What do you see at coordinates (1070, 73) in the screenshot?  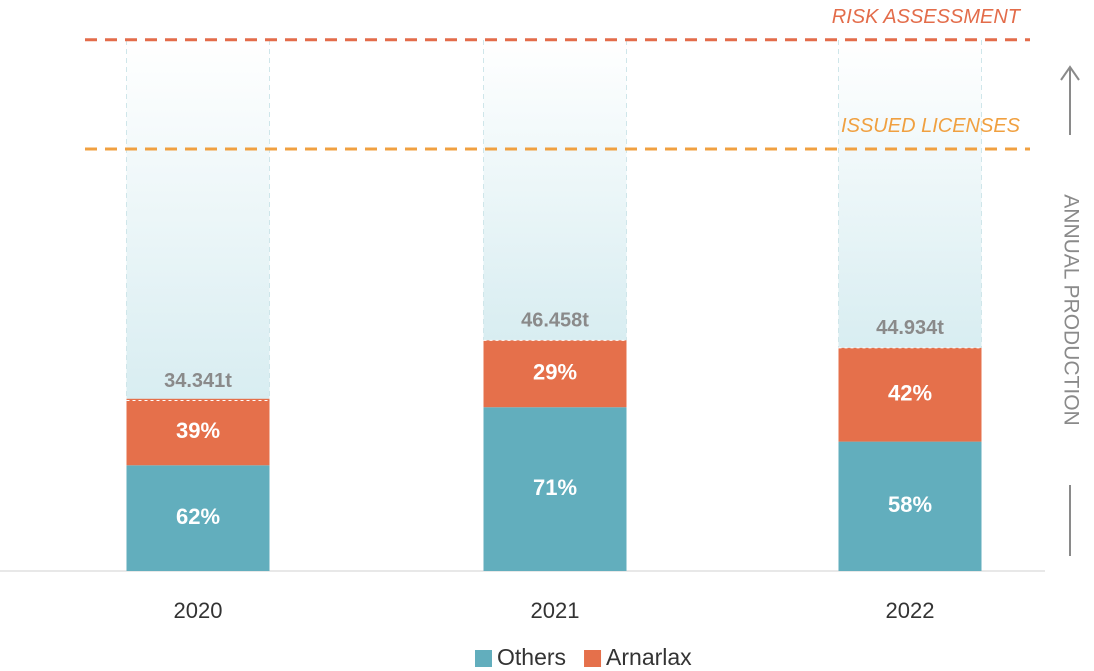 I see `axis-arrow-head` at bounding box center [1070, 73].